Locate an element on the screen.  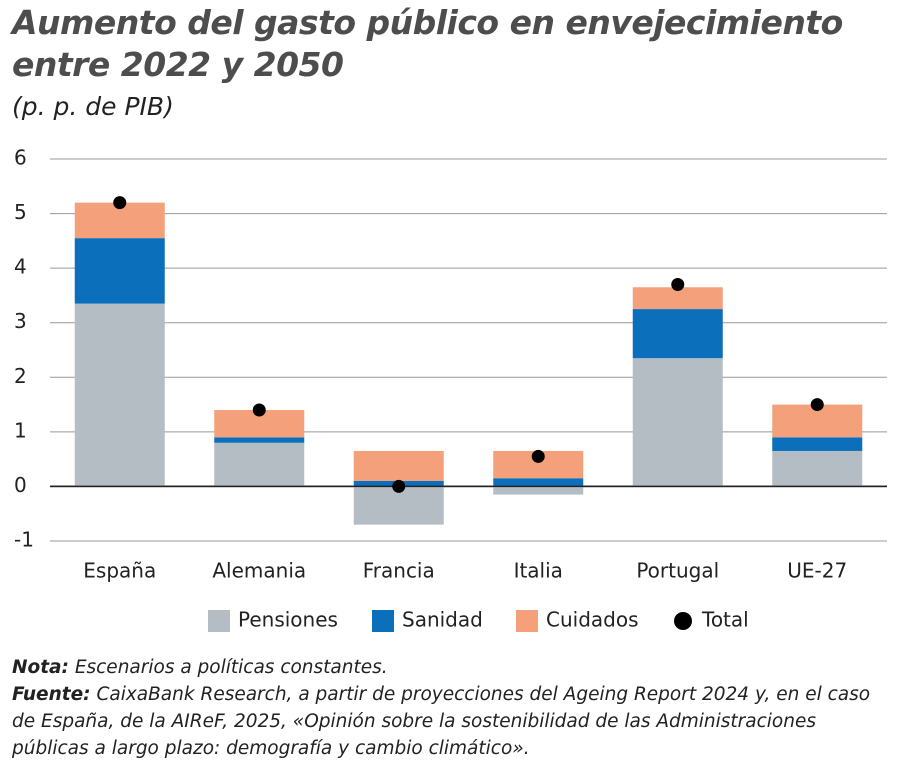
note-label: Fuente: is located at coordinates (51, 694).